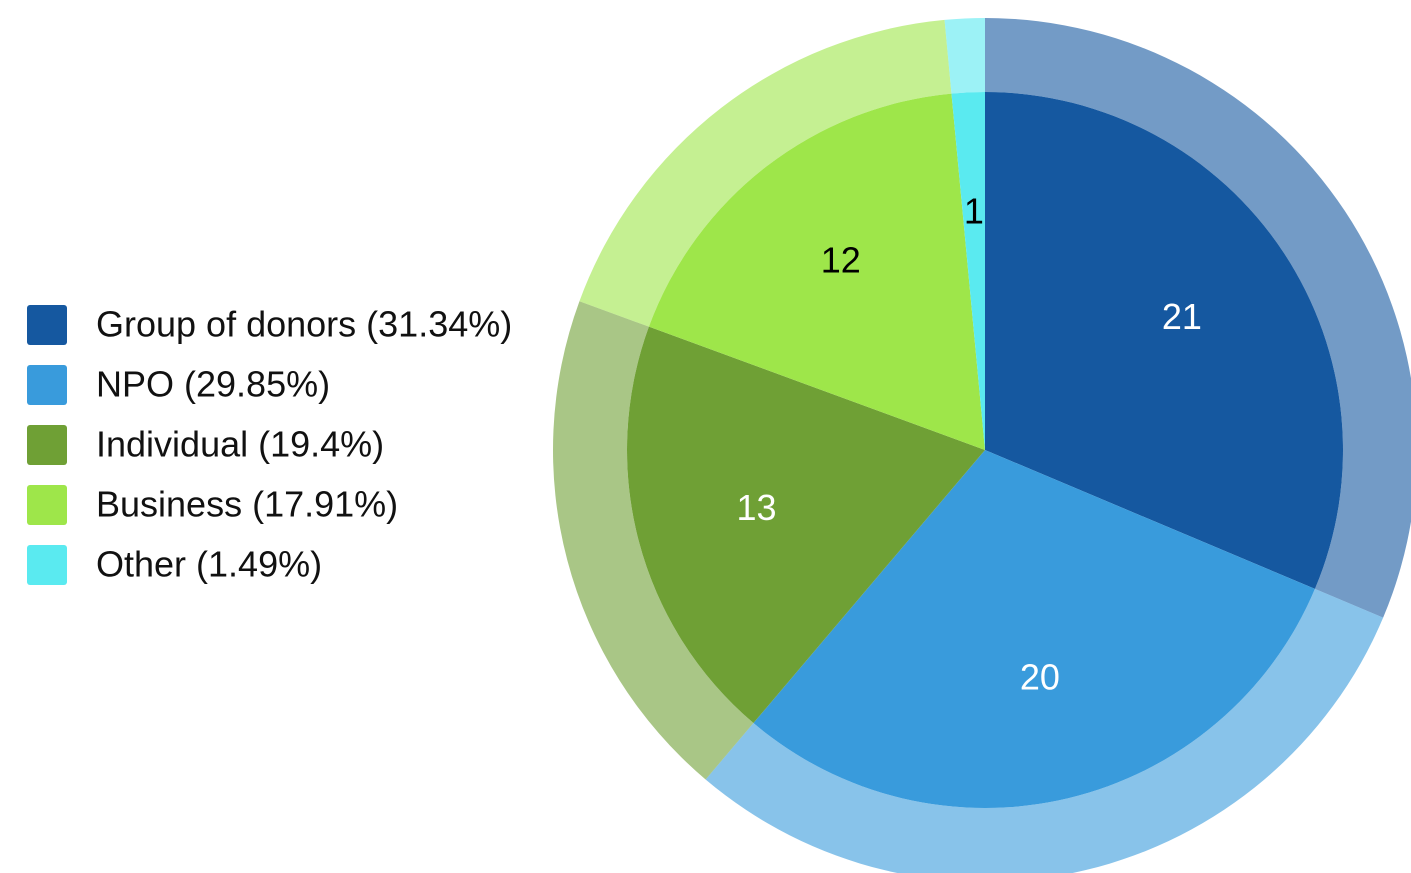 This screenshot has width=1411, height=873. Describe the element at coordinates (213, 384) in the screenshot. I see `legend-label: NPO (29.85%)` at that location.